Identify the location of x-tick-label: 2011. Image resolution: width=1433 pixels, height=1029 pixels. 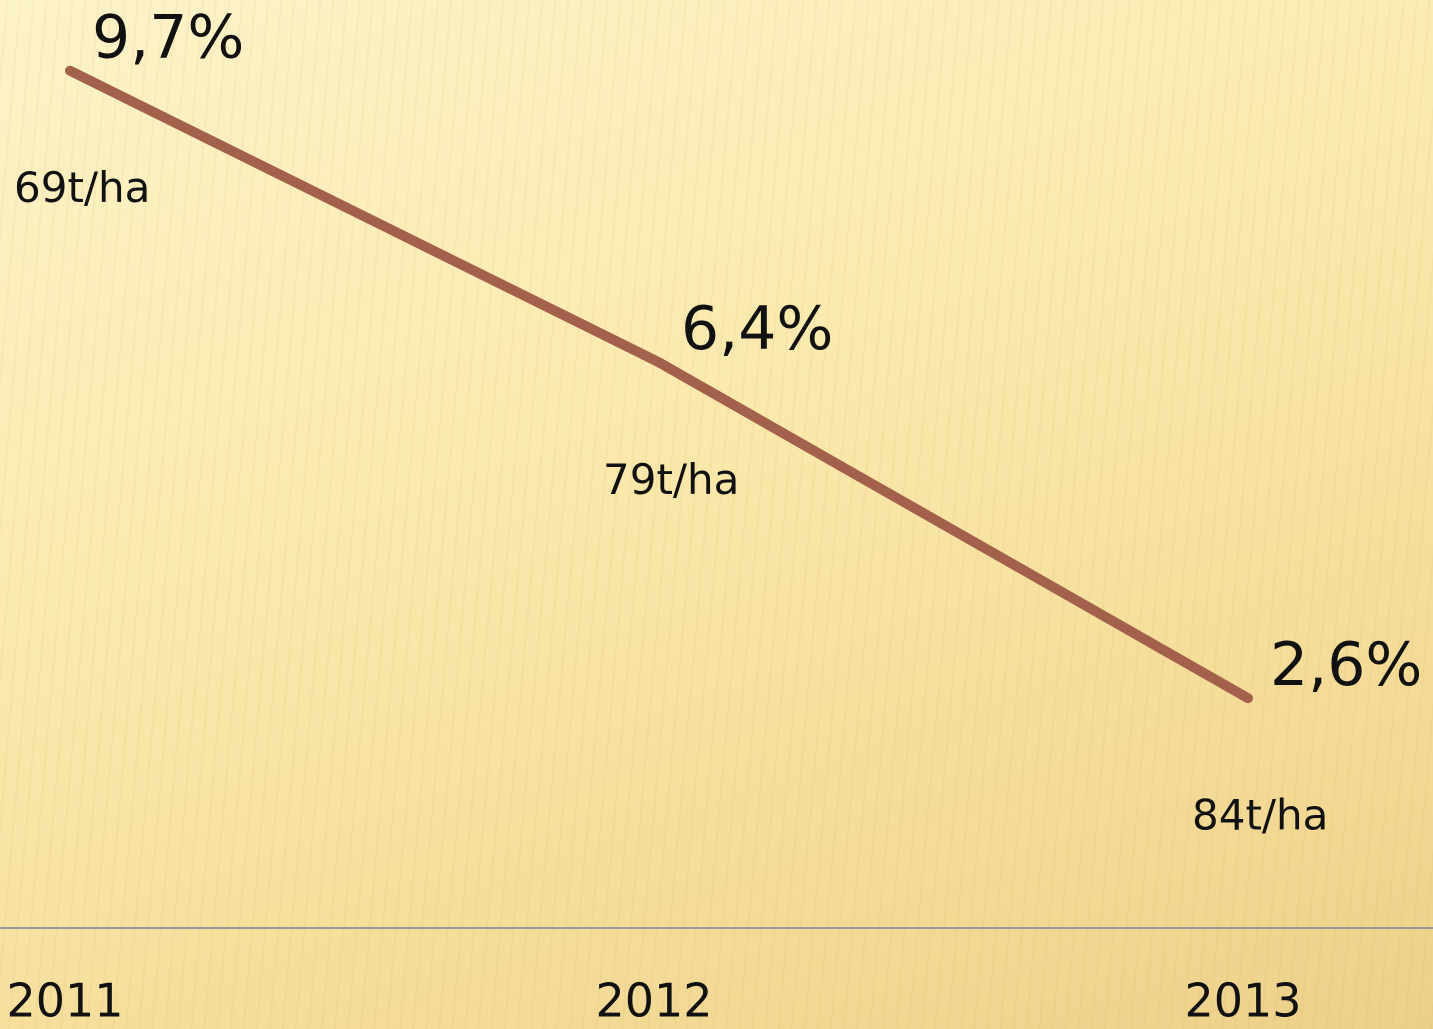
(64, 1001).